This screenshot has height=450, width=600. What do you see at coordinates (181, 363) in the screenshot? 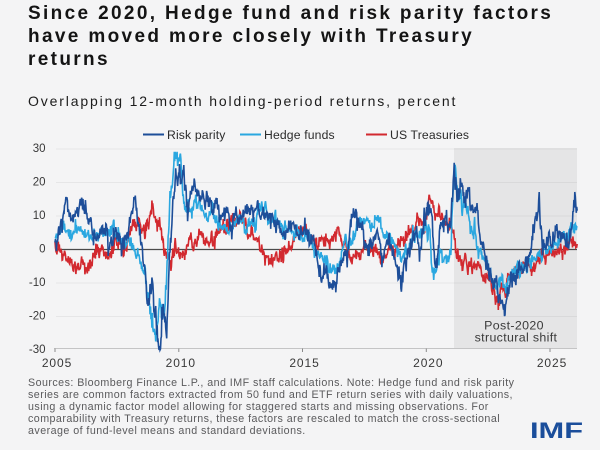
I see `svg-text: 2010` at bounding box center [181, 363].